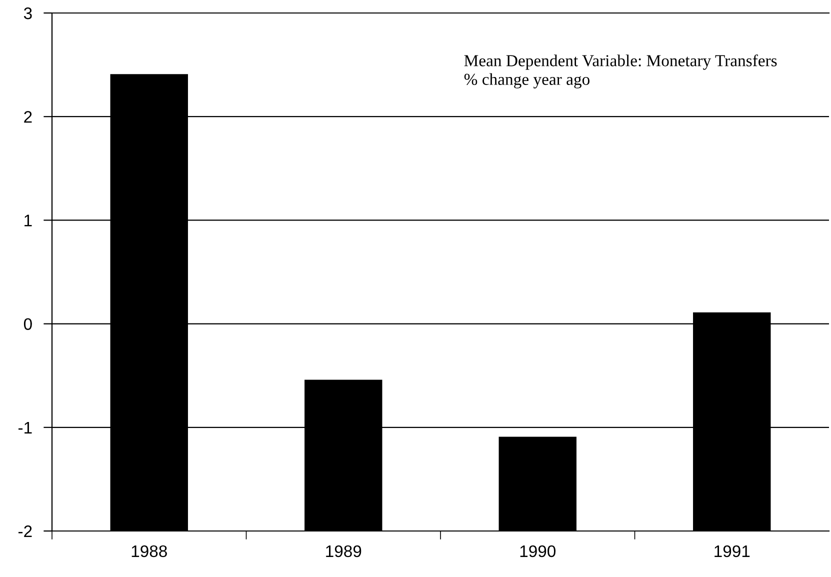  What do you see at coordinates (28, 324) in the screenshot?
I see `y-tick-label: 0` at bounding box center [28, 324].